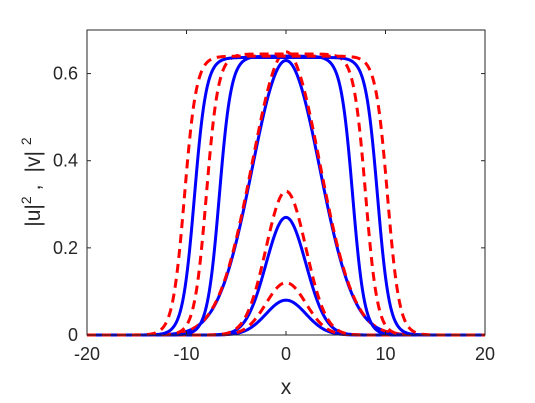 This screenshot has width=535, height=403. What do you see at coordinates (286, 387) in the screenshot?
I see `x-axis-label: x` at bounding box center [286, 387].